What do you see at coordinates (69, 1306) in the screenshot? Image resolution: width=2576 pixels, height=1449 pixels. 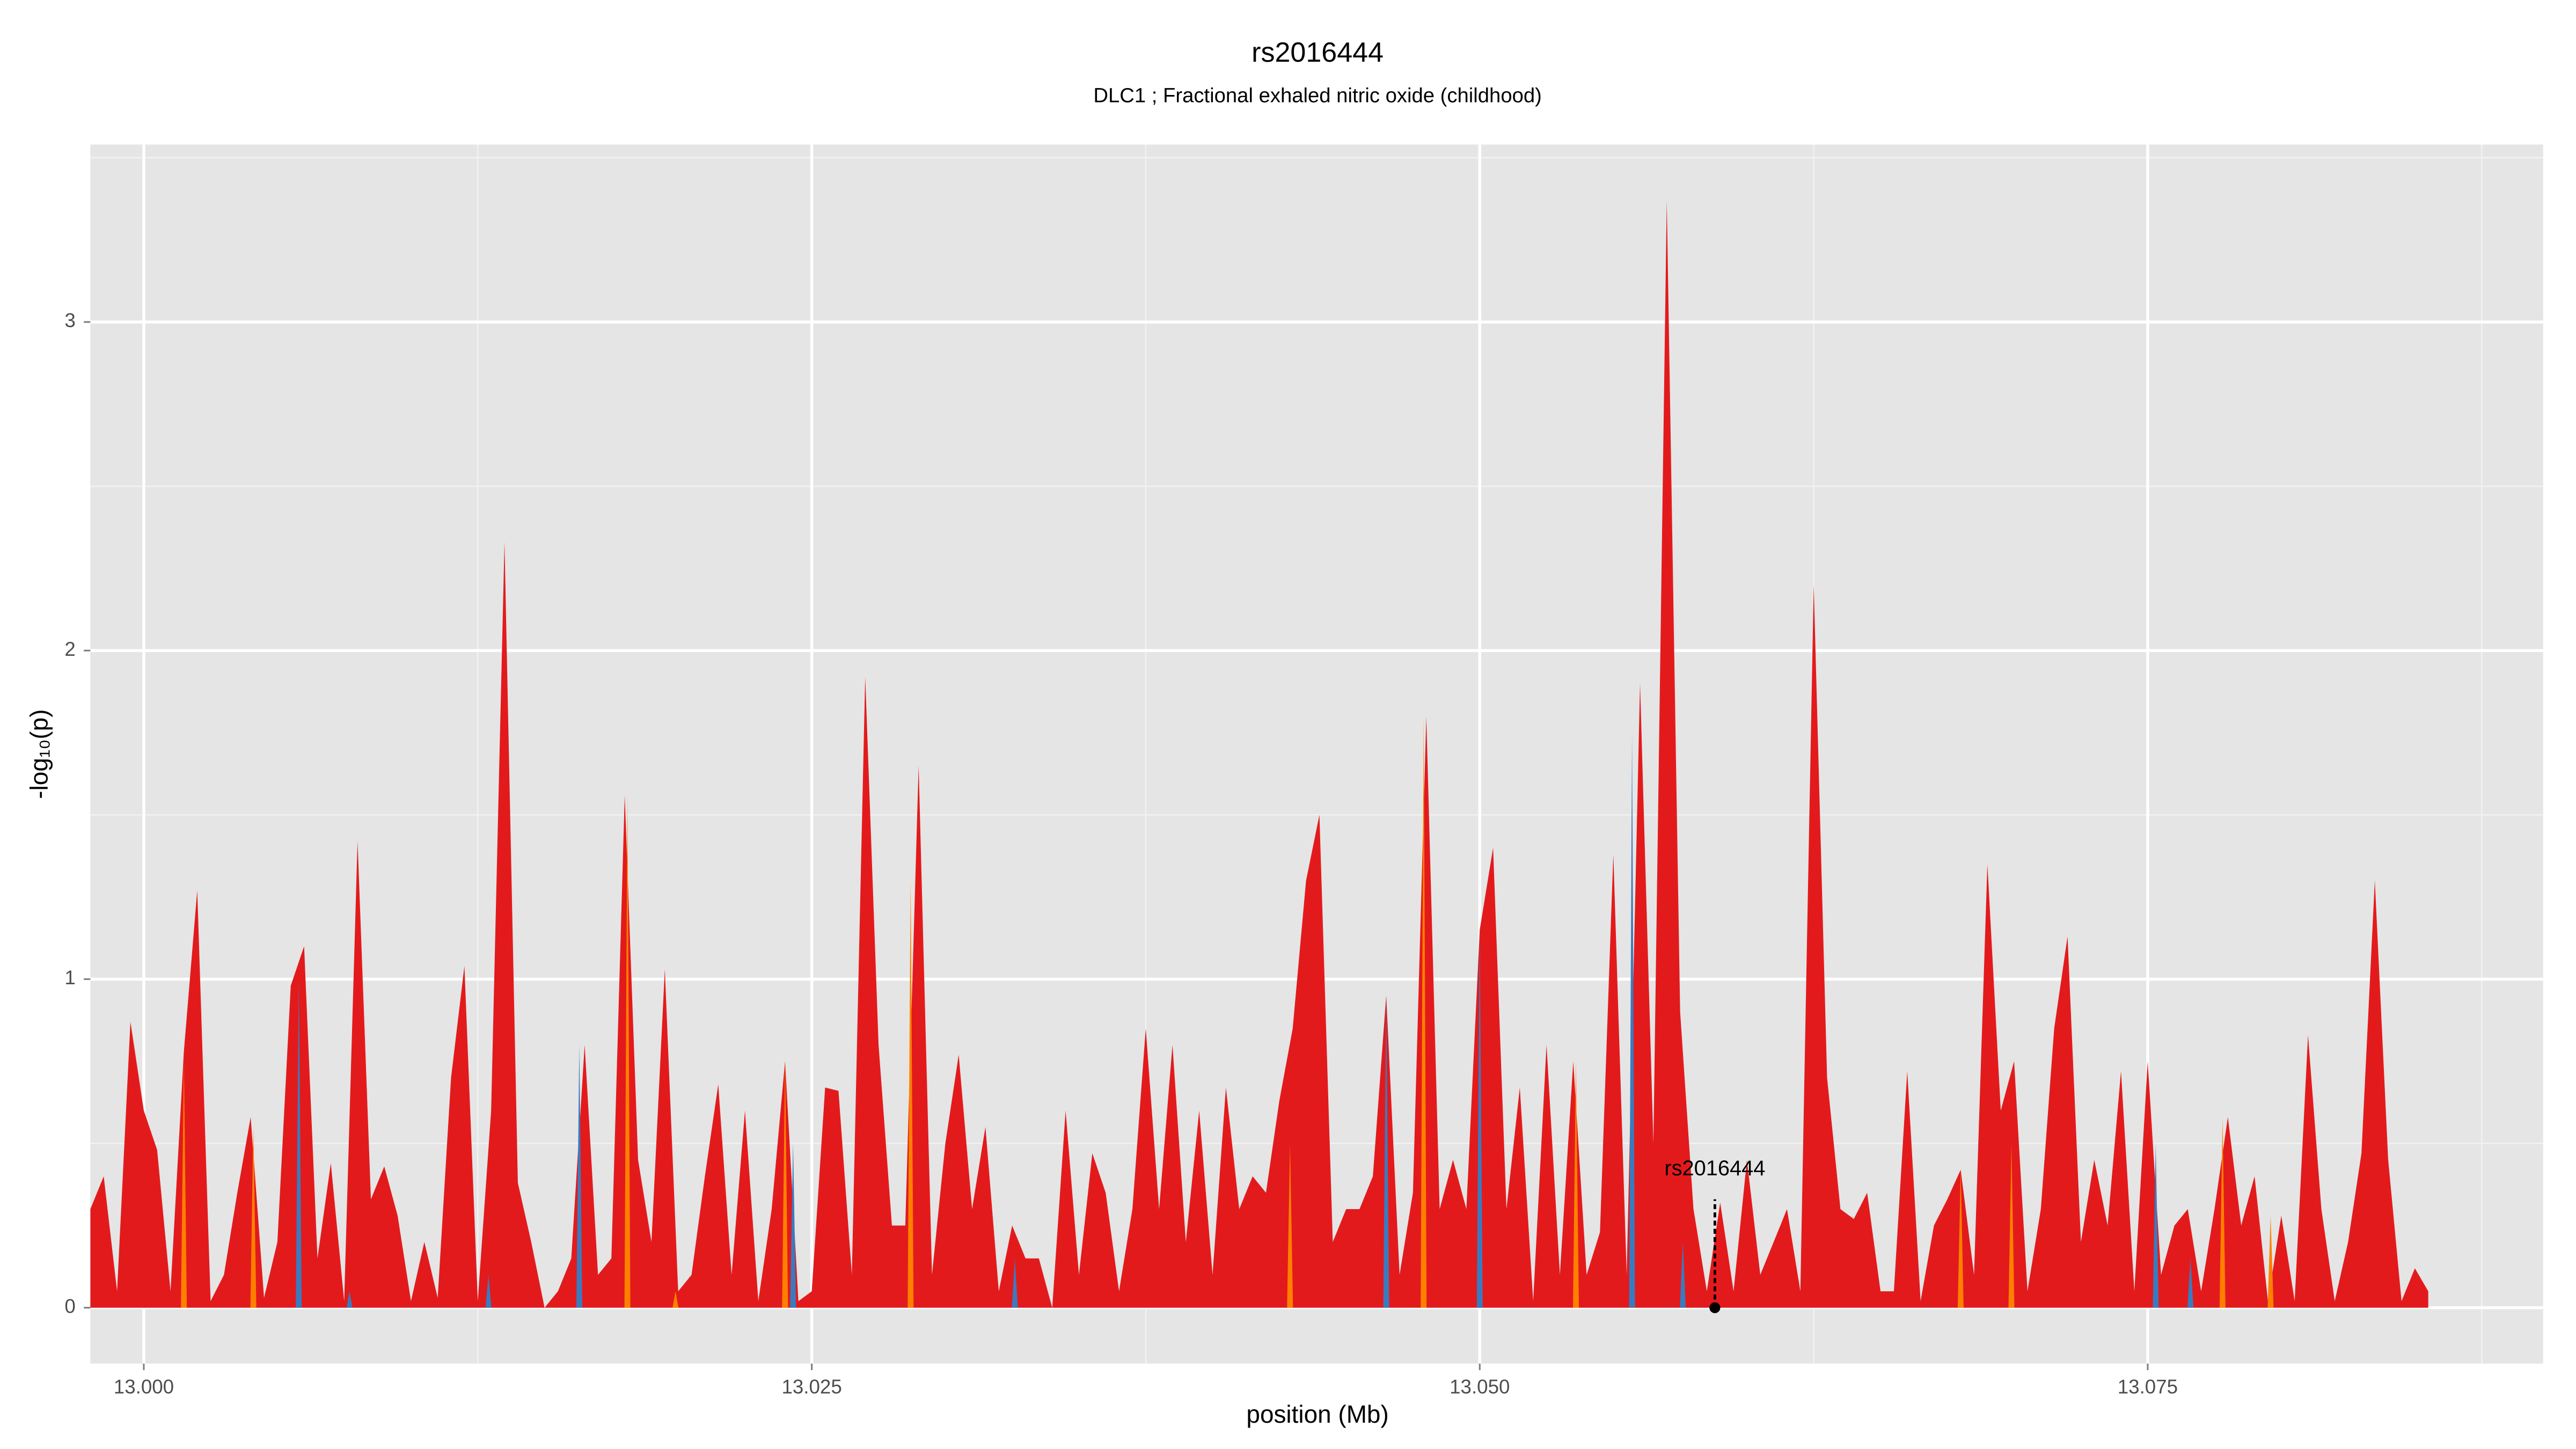 I see `y-tick-label: 0` at bounding box center [69, 1306].